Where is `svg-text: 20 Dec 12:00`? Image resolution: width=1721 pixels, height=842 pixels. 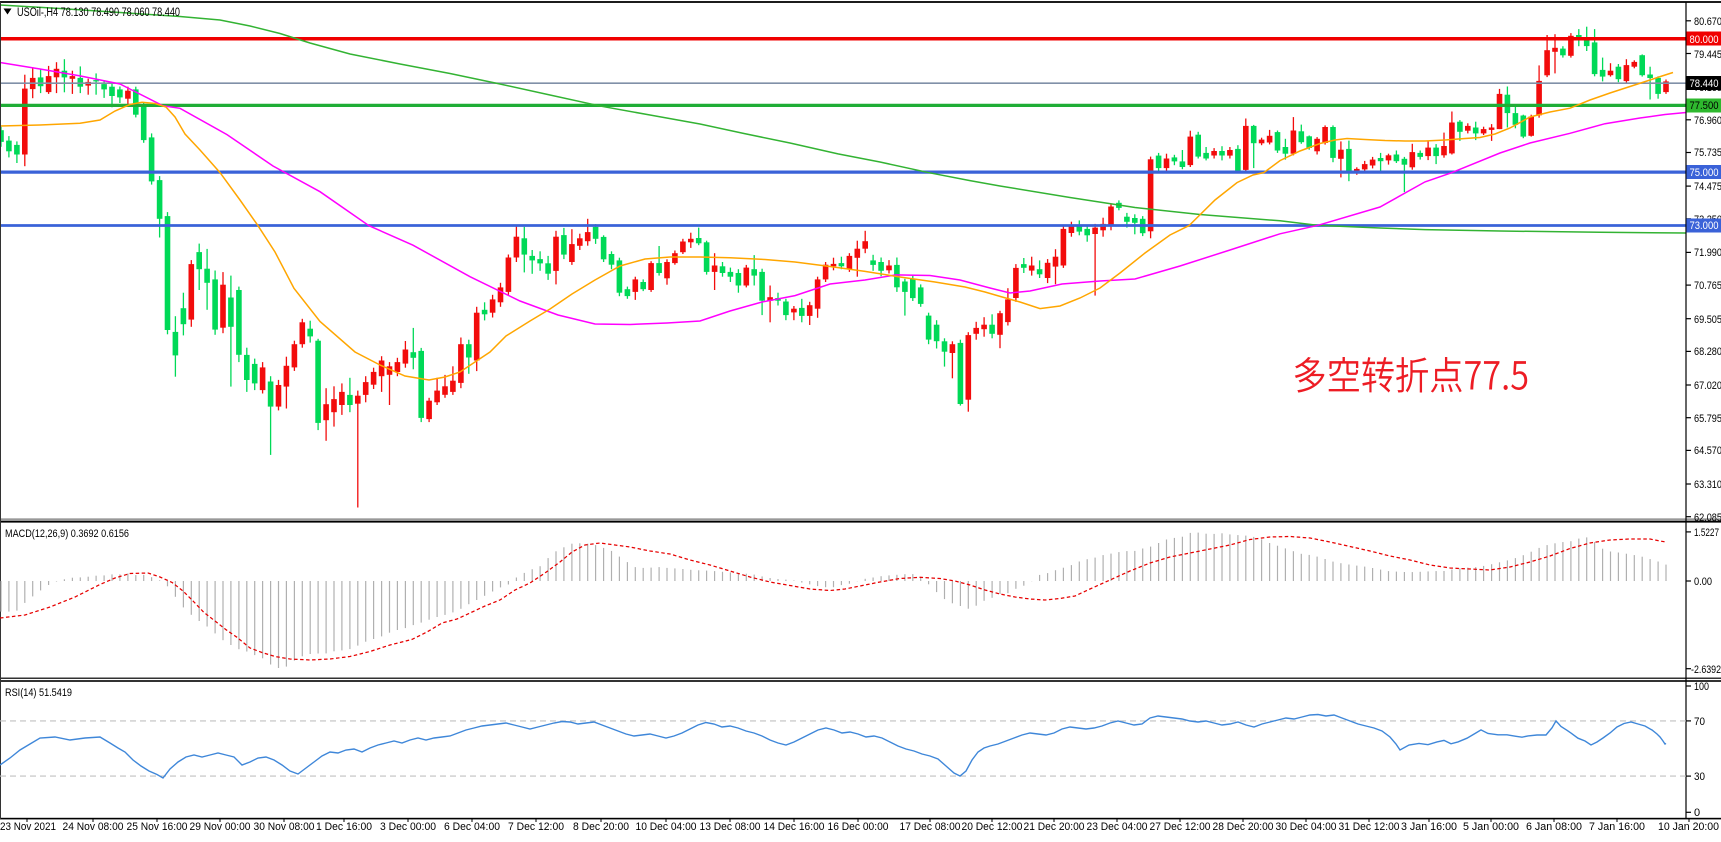 svg-text: 20 Dec 12:00 is located at coordinates (992, 827).